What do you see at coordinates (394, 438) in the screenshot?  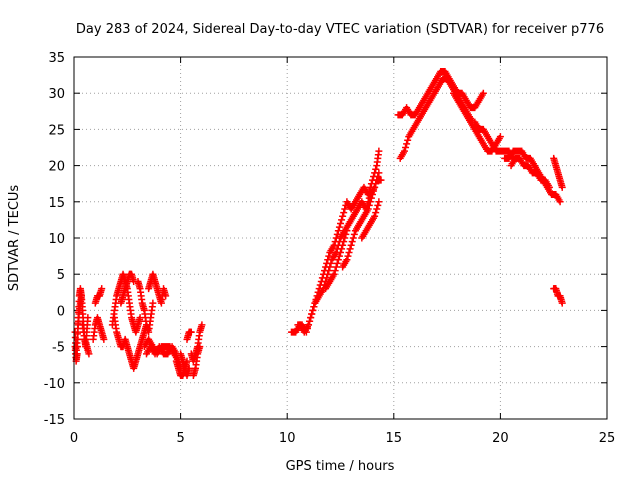 I see `x-tick-label: 15` at bounding box center [394, 438].